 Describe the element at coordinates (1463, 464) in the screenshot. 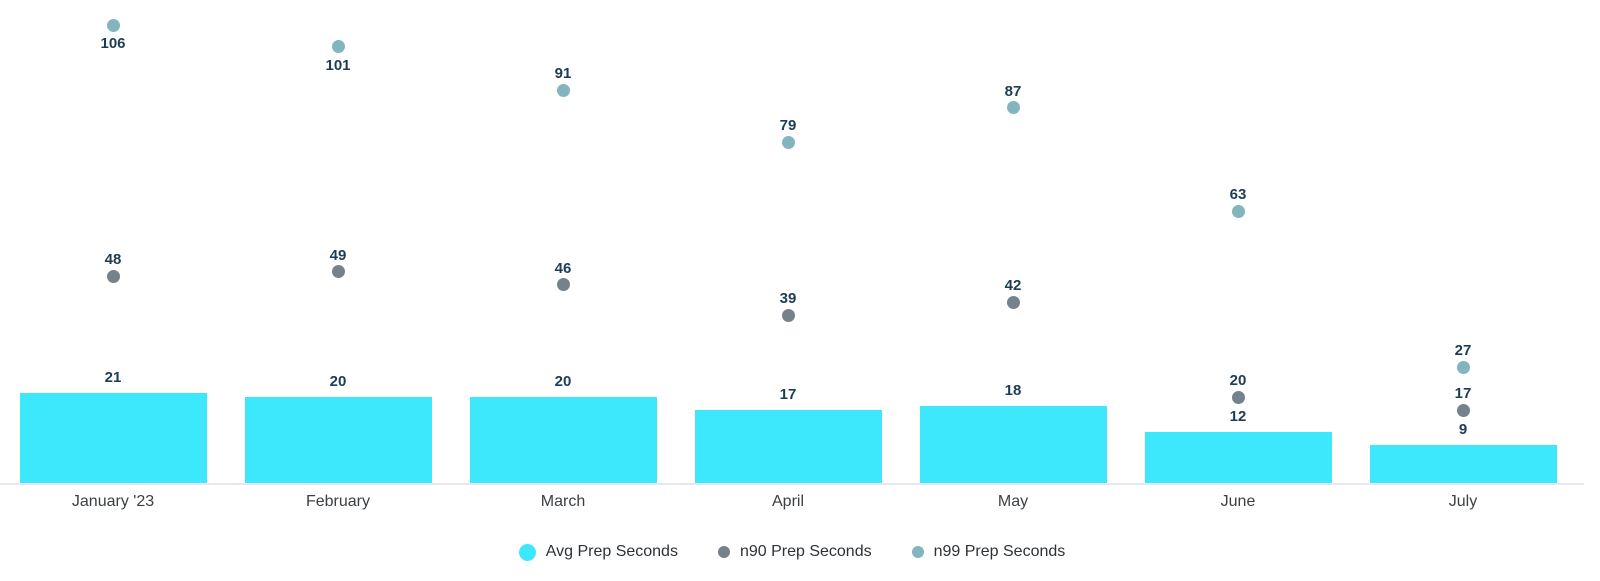

I see `bar-avg-prep-seconds-july` at that location.